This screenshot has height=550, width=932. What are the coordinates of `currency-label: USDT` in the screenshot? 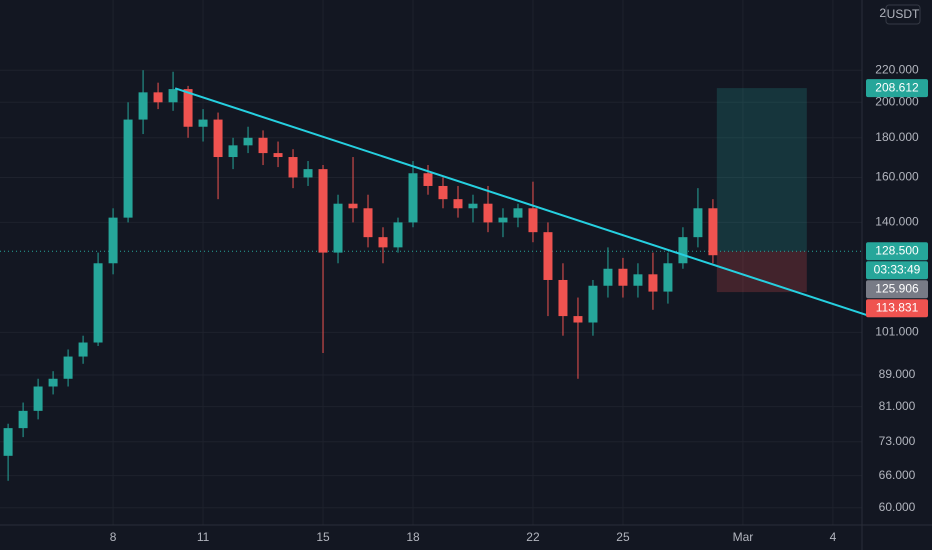 It's located at (903, 14).